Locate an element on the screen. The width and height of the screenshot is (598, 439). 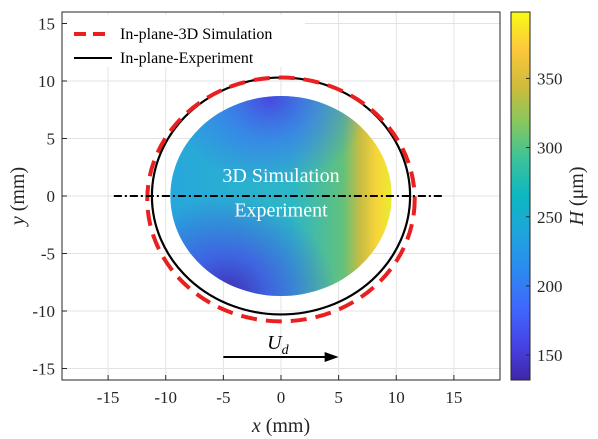
x-tick-label: 10 is located at coordinates (396, 397).